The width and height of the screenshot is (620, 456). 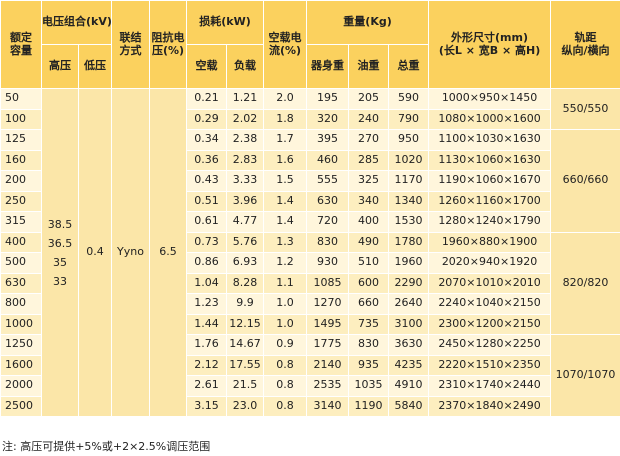 I want to click on total-weight-cell: 950, so click(x=409, y=140).